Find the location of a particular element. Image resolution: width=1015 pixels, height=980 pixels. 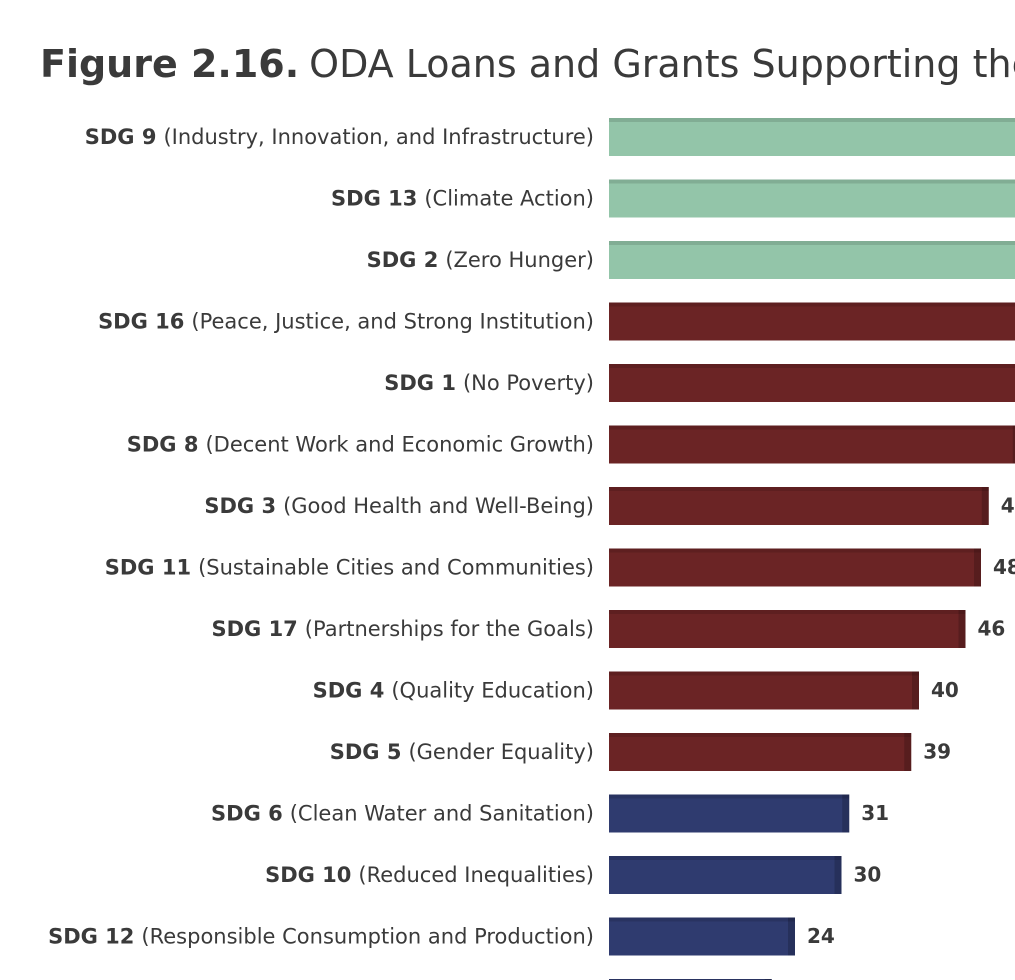

category-label: SDG 1 (No Poverty) is located at coordinates (489, 383).